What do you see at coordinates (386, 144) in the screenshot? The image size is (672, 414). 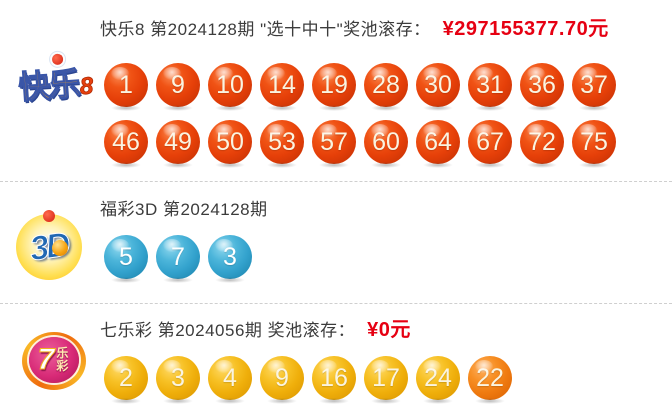 I see `lottery-ball: 60` at bounding box center [386, 144].